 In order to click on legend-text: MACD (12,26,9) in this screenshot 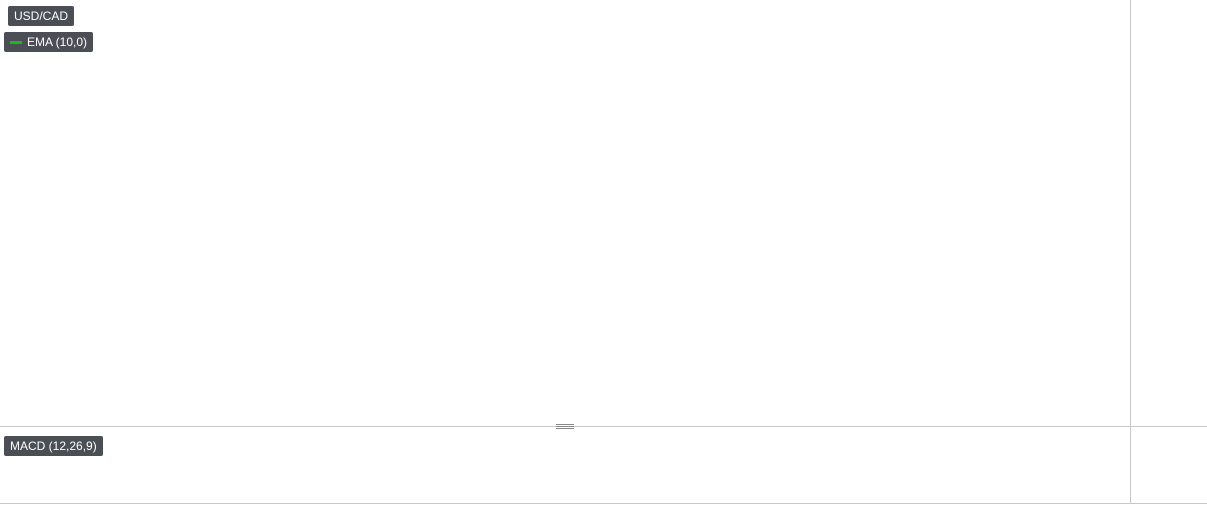, I will do `click(53, 446)`.